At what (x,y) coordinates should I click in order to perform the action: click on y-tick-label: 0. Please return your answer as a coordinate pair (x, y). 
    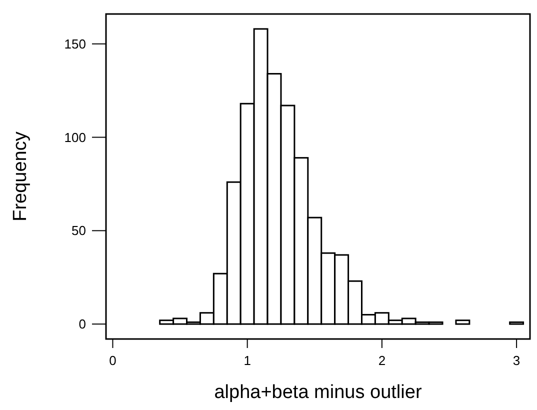
    Looking at the image, I should click on (82, 324).